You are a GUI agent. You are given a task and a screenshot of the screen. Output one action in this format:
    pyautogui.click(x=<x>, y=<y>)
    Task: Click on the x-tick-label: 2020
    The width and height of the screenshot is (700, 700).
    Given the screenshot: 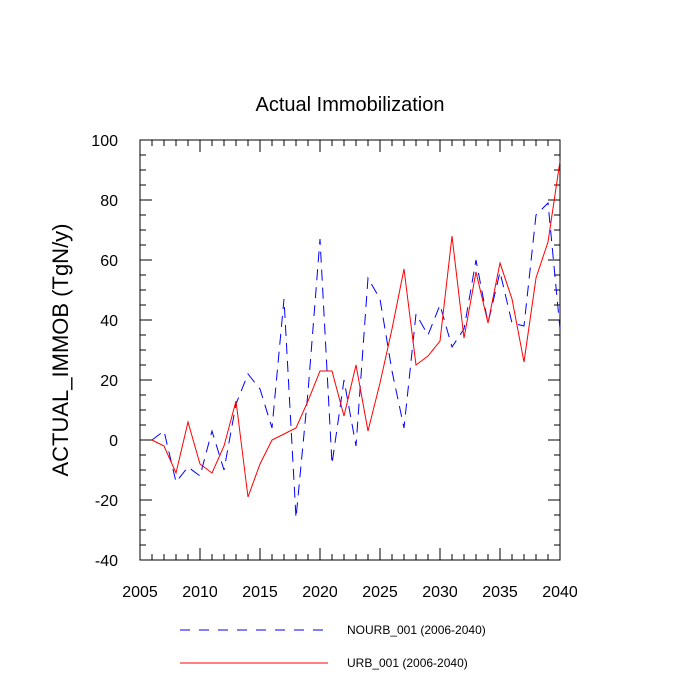 What is the action you would take?
    pyautogui.click(x=320, y=592)
    